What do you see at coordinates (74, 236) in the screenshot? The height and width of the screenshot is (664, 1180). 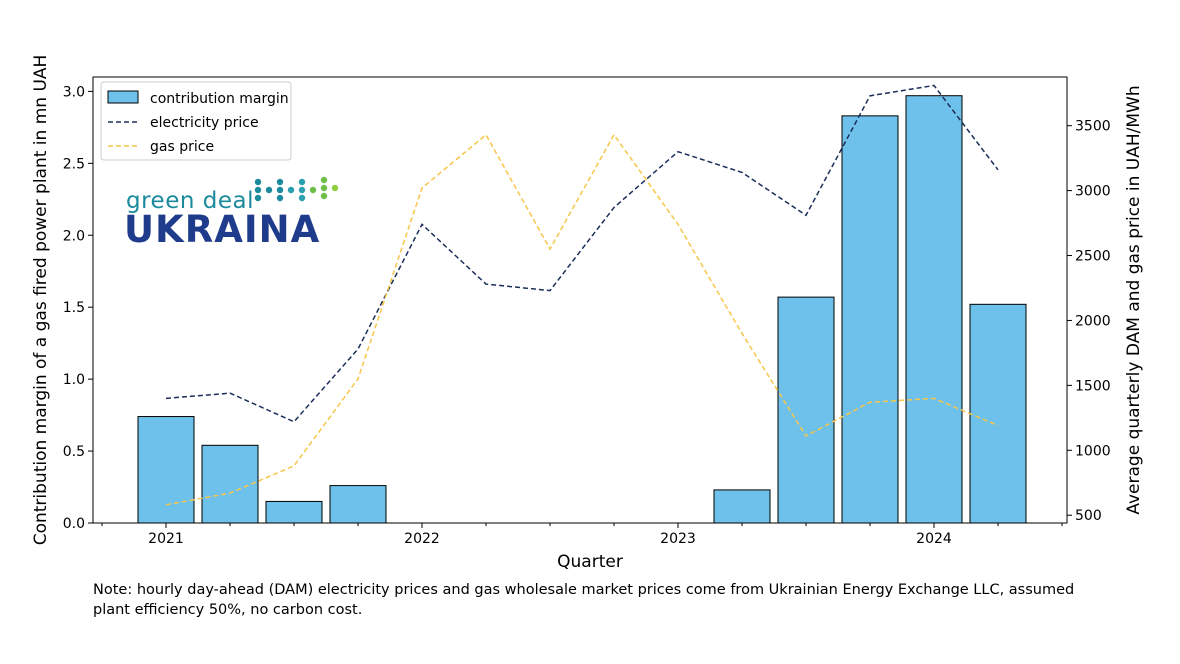 I see `y-tick-label: 2.0` at bounding box center [74, 236].